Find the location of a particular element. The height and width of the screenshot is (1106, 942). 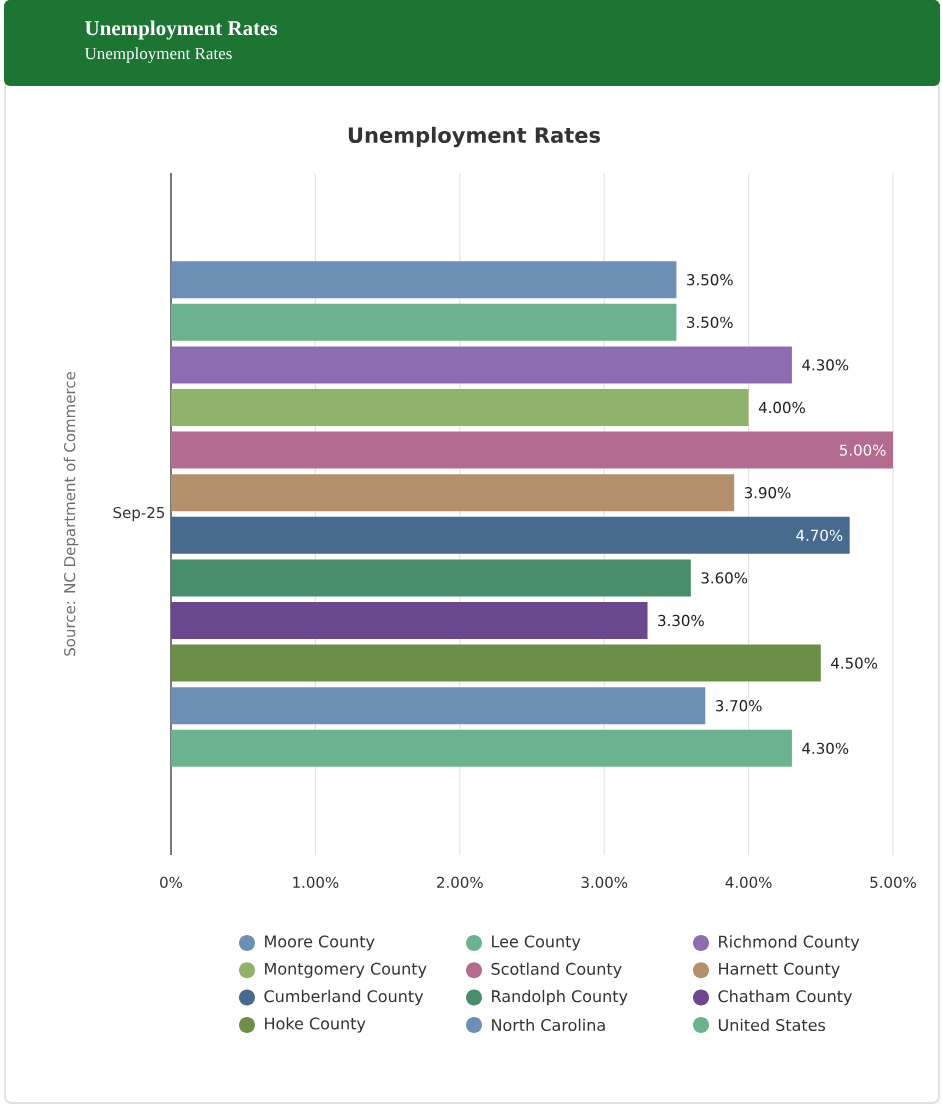

data-label: 3.60% is located at coordinates (724, 578).